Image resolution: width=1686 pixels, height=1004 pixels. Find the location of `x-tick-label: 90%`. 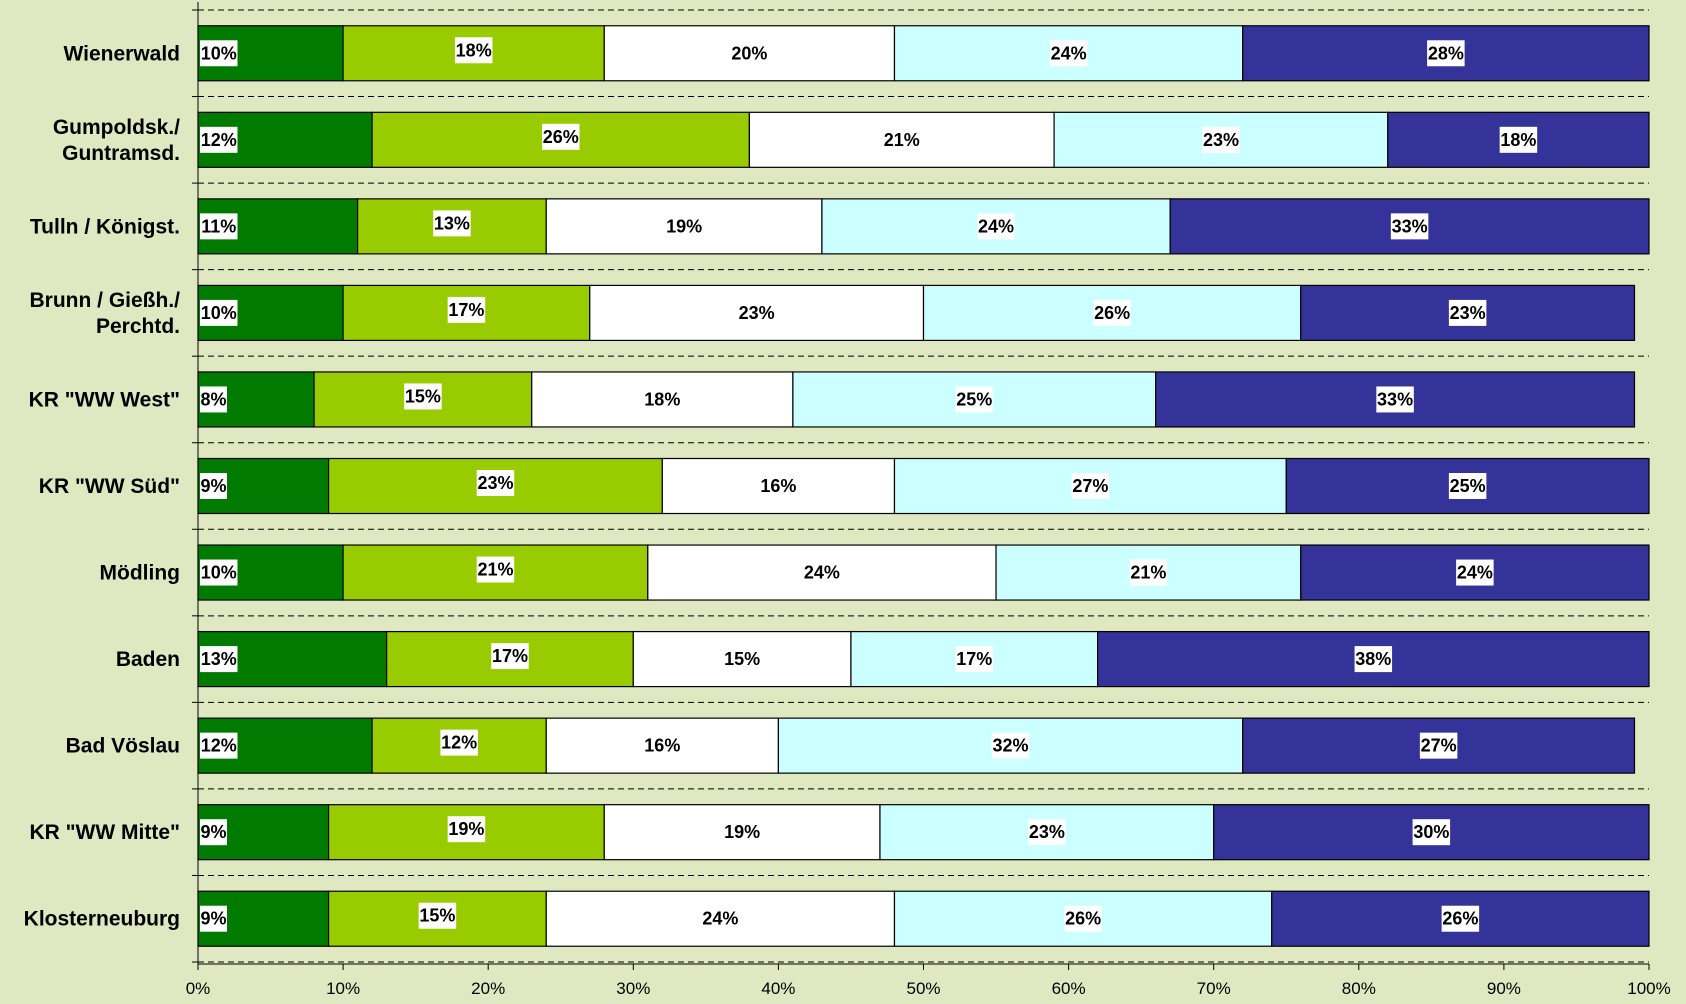

x-tick-label: 90% is located at coordinates (1504, 988).